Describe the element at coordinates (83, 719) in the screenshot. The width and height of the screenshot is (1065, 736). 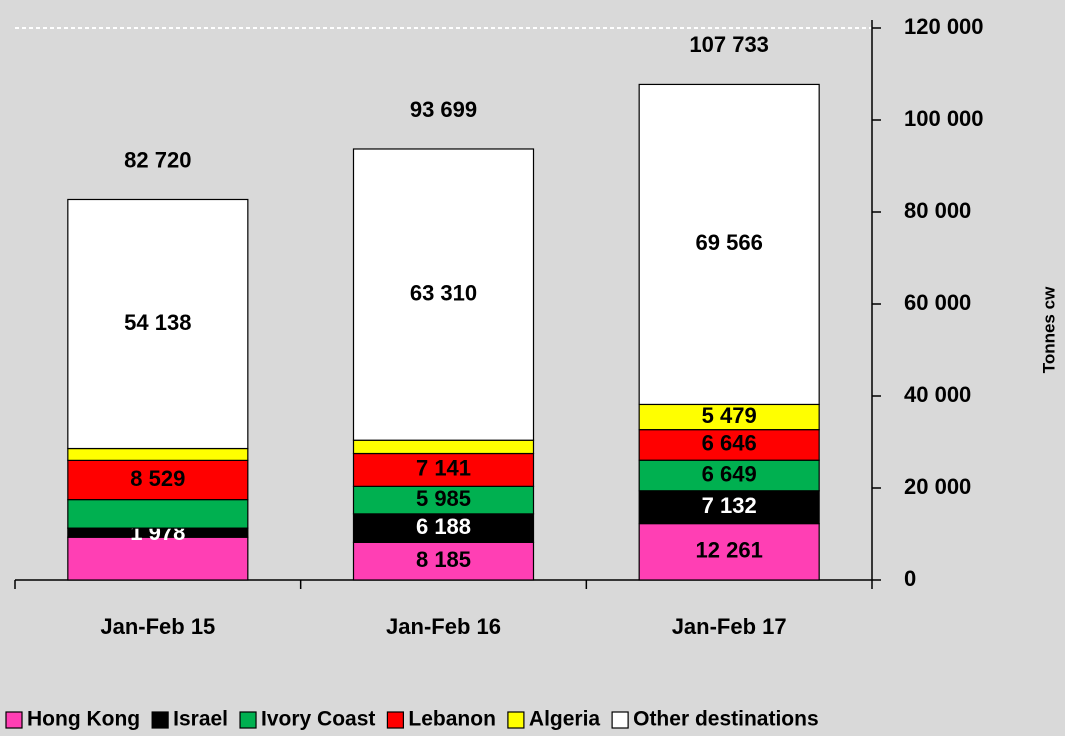
I see `legend-label: Hong Kong` at that location.